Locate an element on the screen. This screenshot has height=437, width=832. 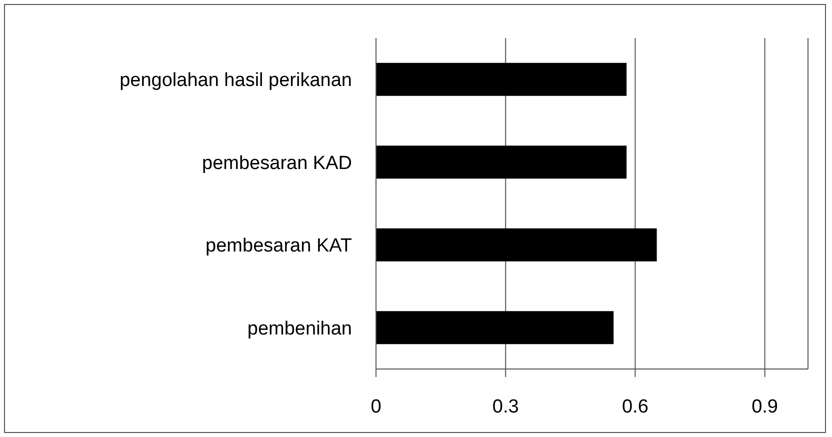
y-tick-label: pembesaran KAT is located at coordinates (279, 246).